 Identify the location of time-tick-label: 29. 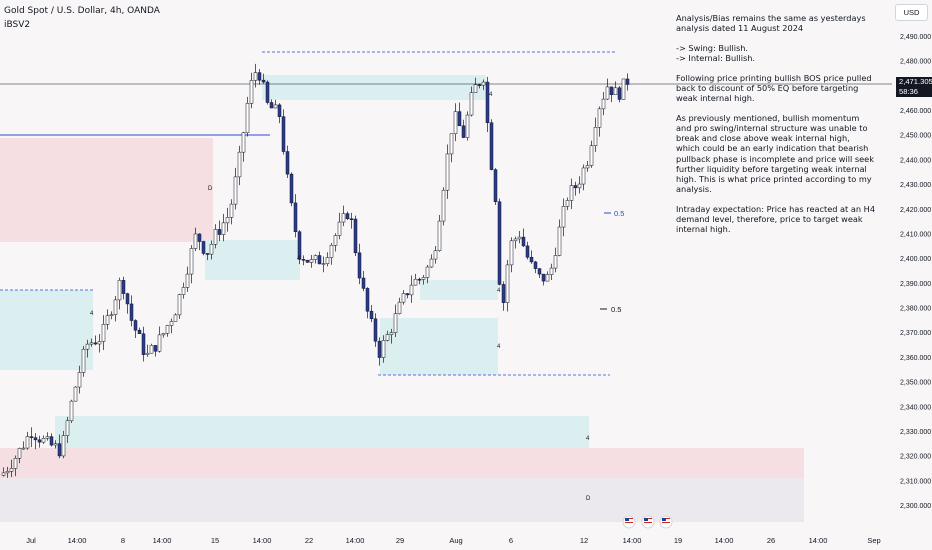
(400, 540).